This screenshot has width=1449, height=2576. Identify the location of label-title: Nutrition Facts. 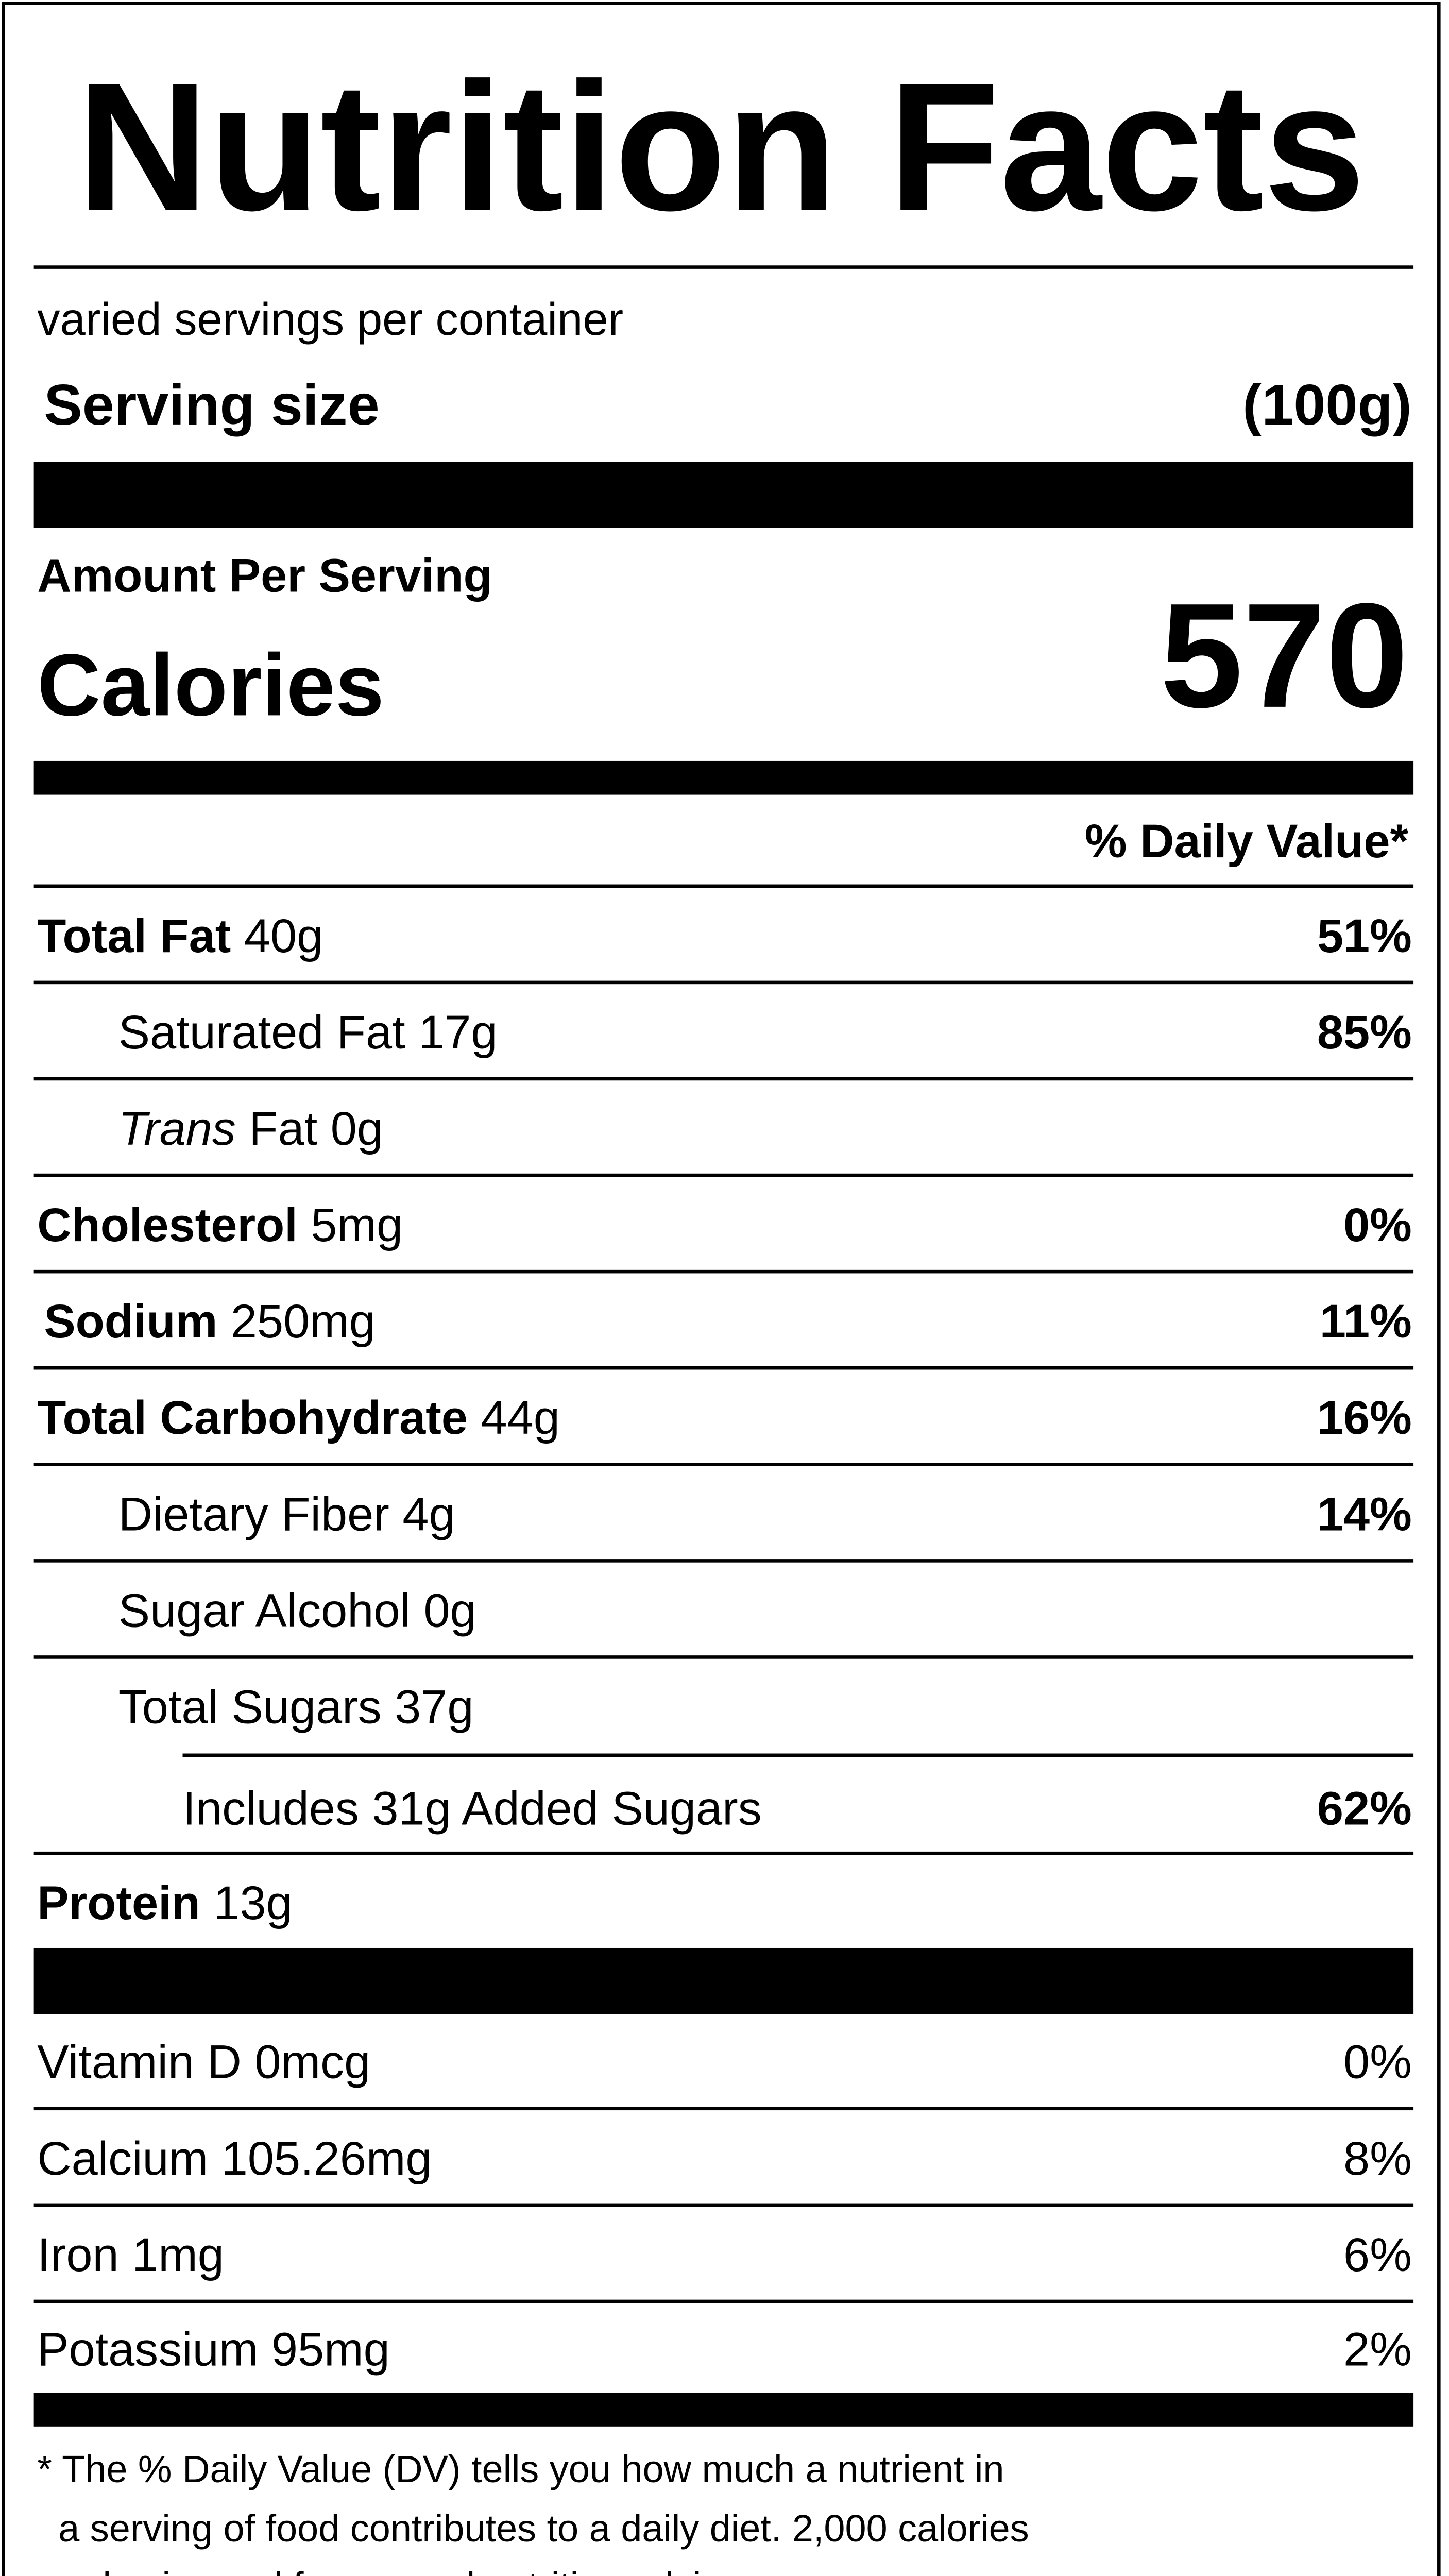
(722, 146).